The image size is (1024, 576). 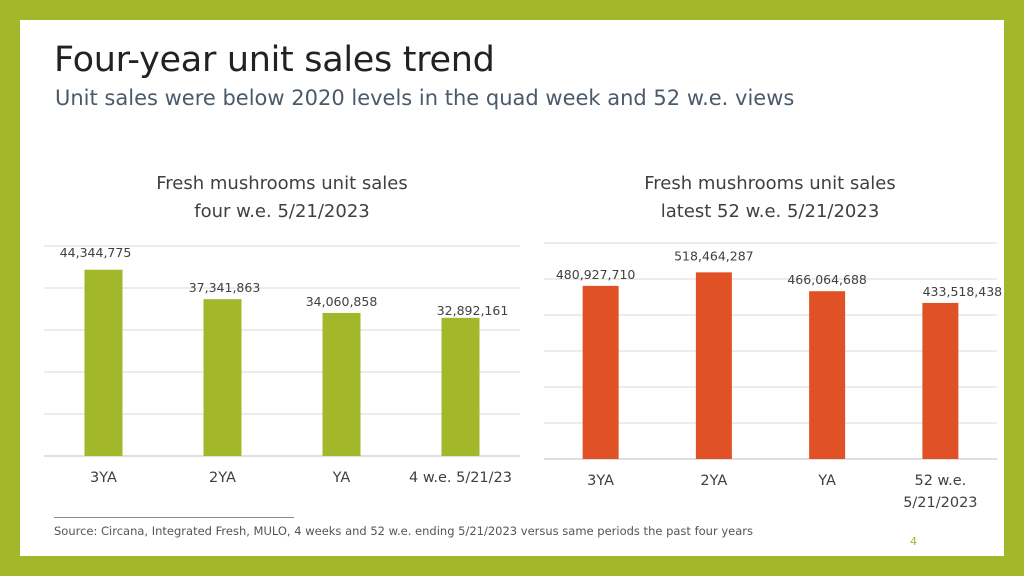 I want to click on left-bar-value-label: 32,892,161, so click(x=473, y=310).